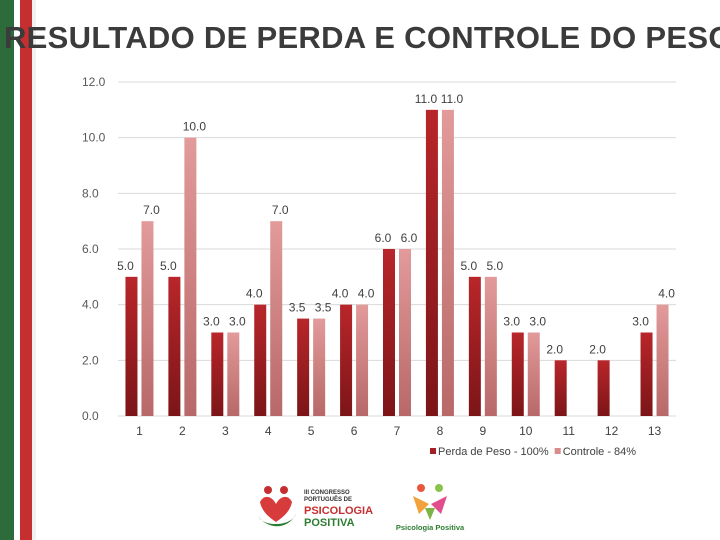 This screenshot has width=720, height=540. What do you see at coordinates (195, 127) in the screenshot?
I see `data-label-s2-2: 10.0` at bounding box center [195, 127].